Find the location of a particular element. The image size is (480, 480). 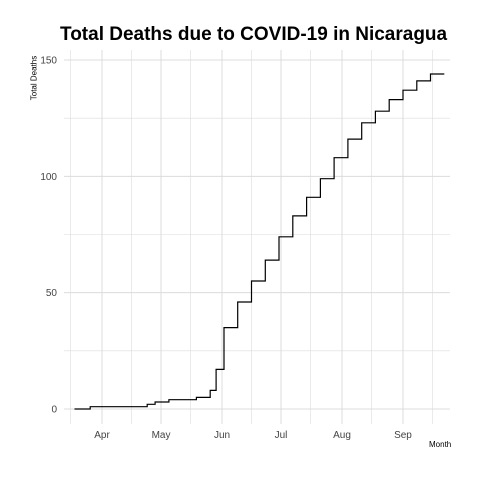

y-tick-label: 100 is located at coordinates (48, 177).